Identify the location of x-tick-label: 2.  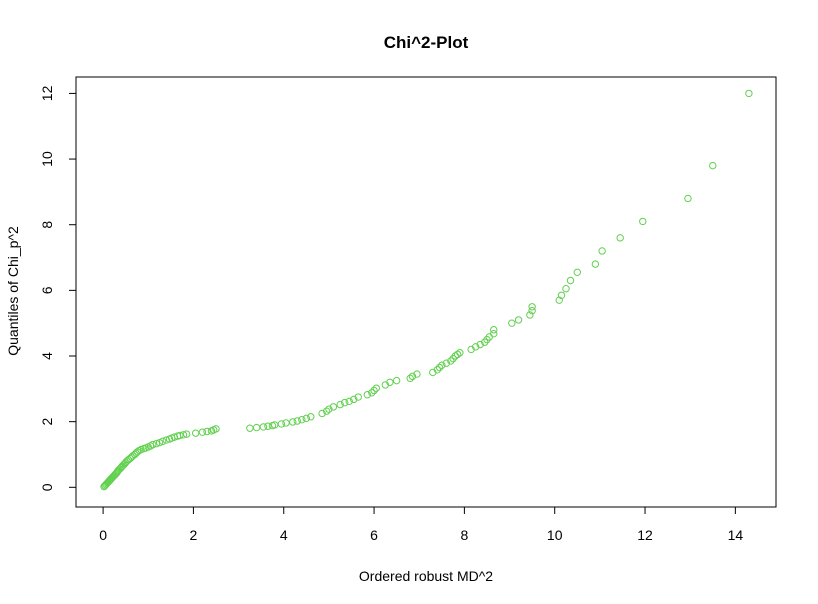
(194, 535).